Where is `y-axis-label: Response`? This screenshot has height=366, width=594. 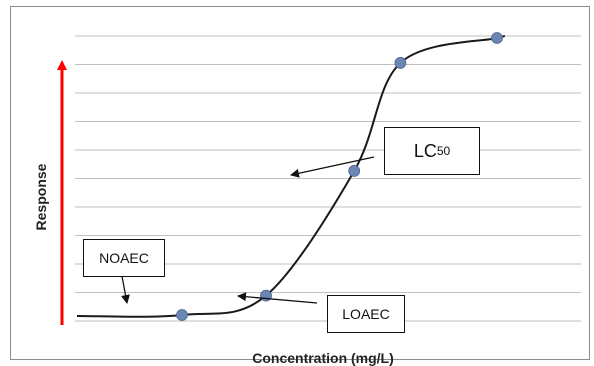 y-axis-label: Response is located at coordinates (41, 197).